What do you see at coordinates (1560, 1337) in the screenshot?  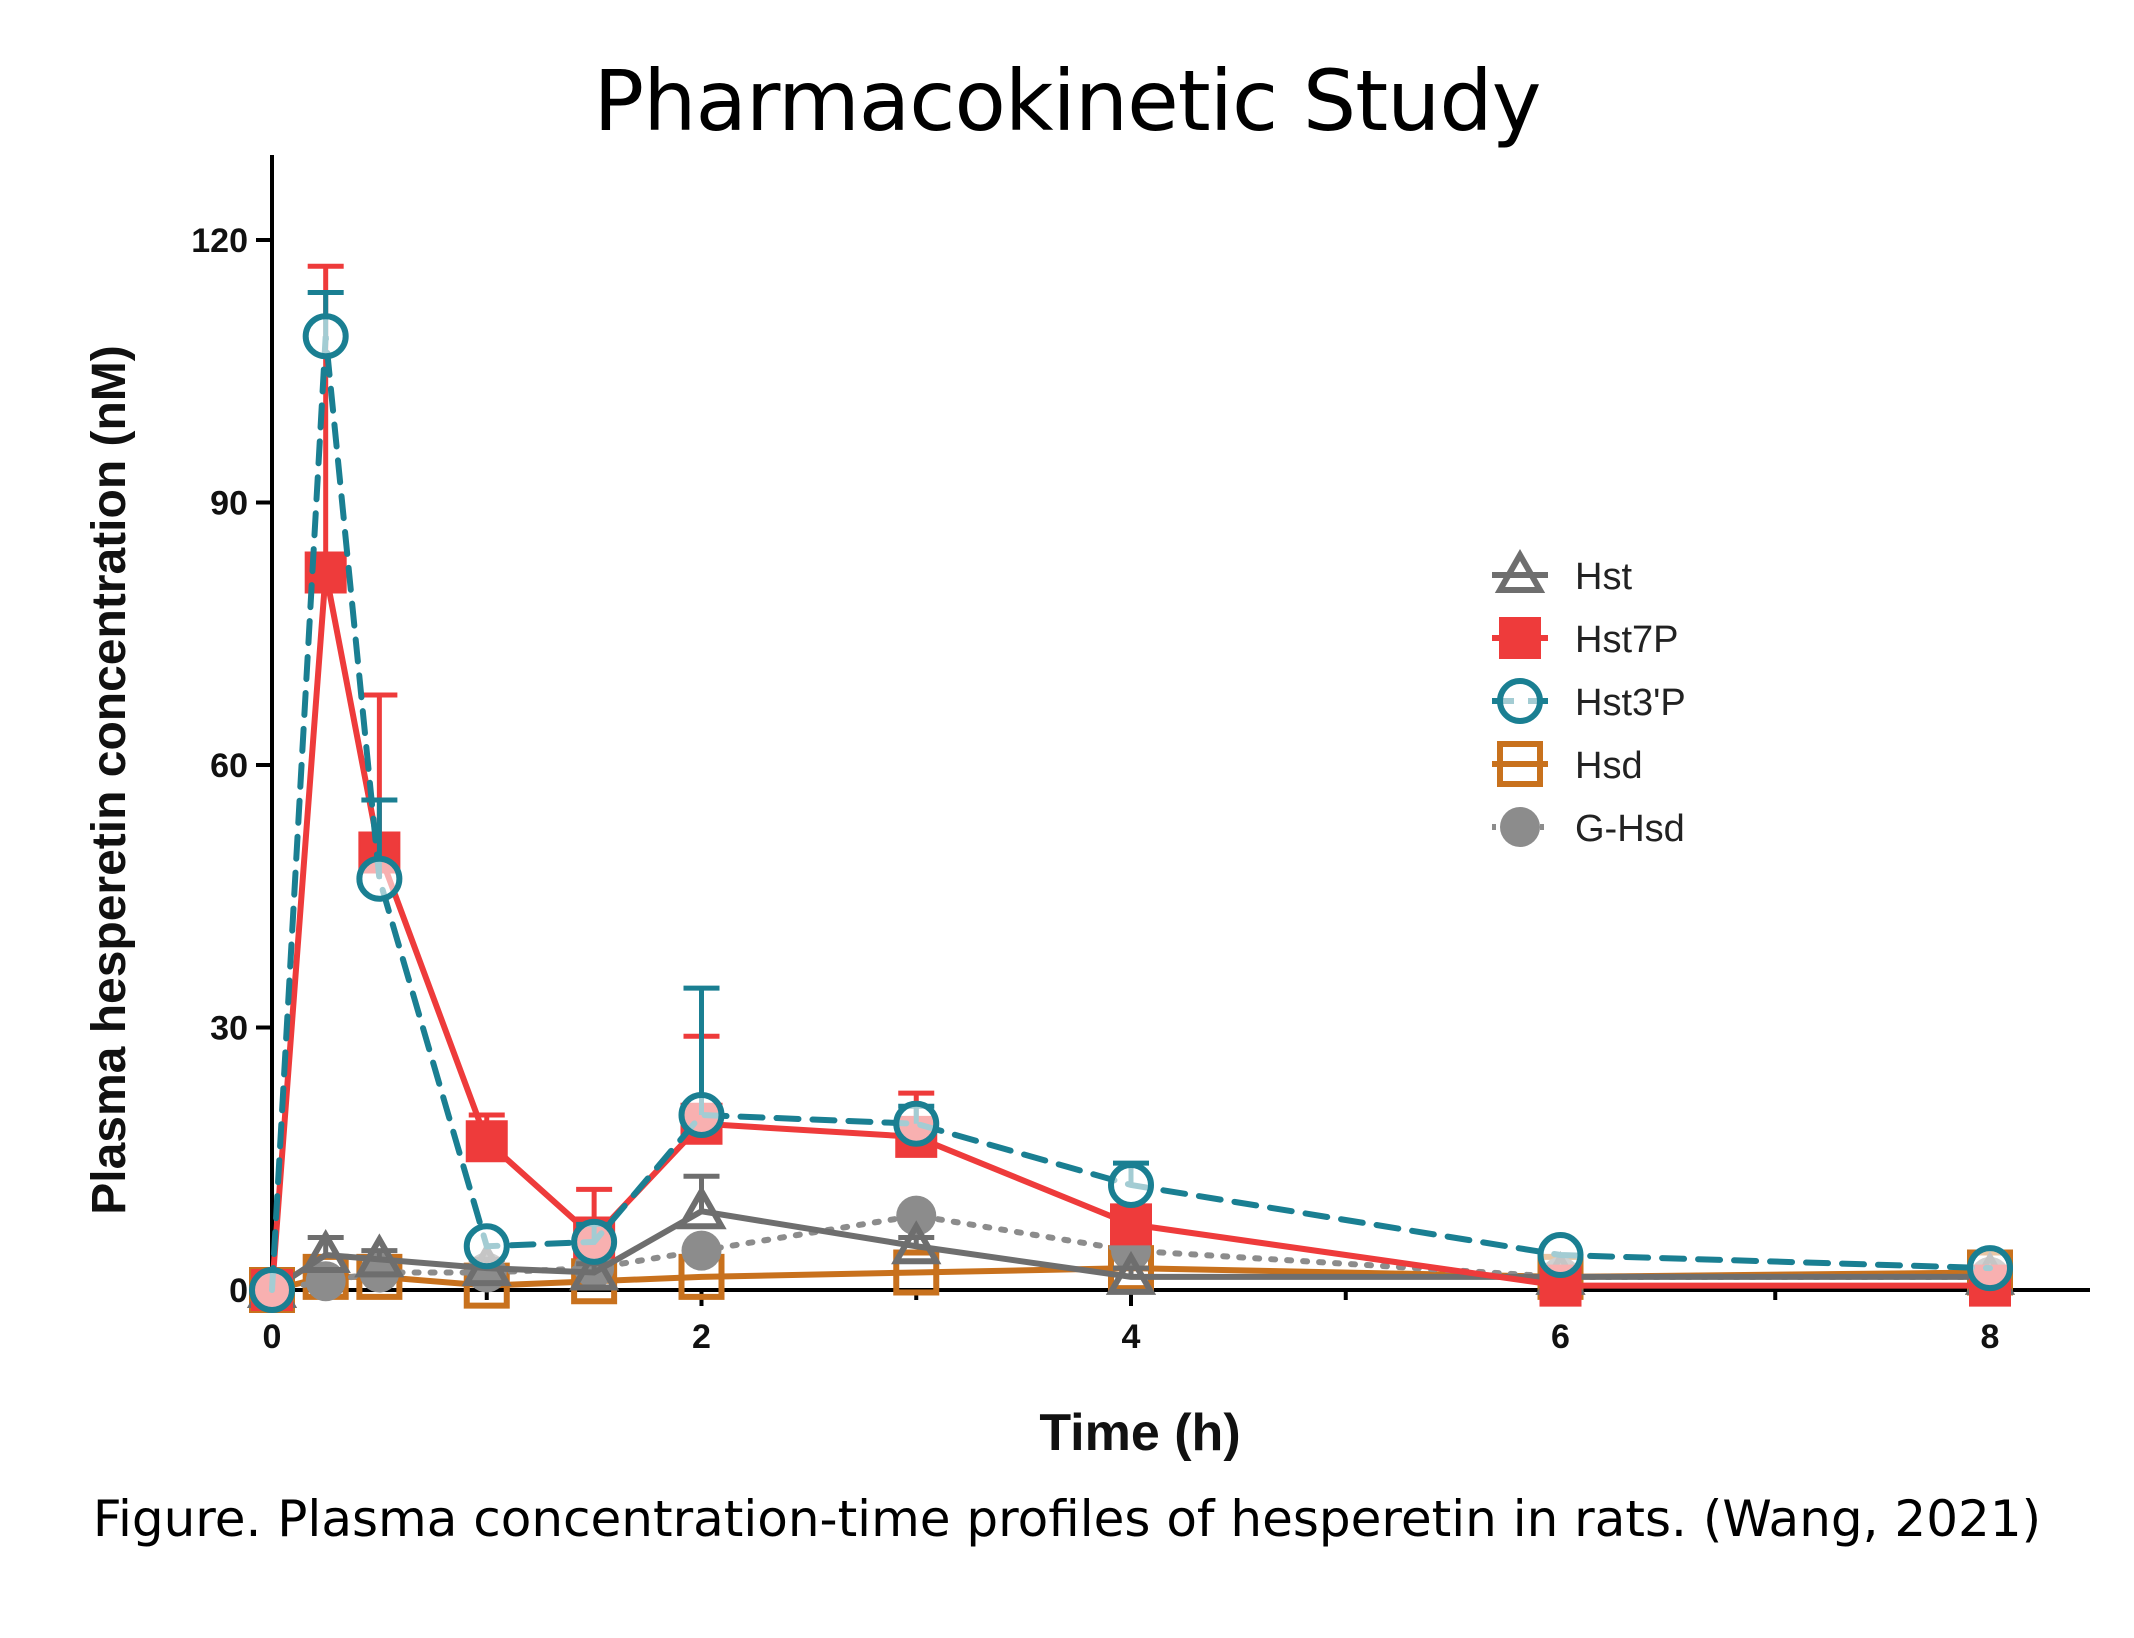 I see `x-tick-label: 6` at bounding box center [1560, 1337].